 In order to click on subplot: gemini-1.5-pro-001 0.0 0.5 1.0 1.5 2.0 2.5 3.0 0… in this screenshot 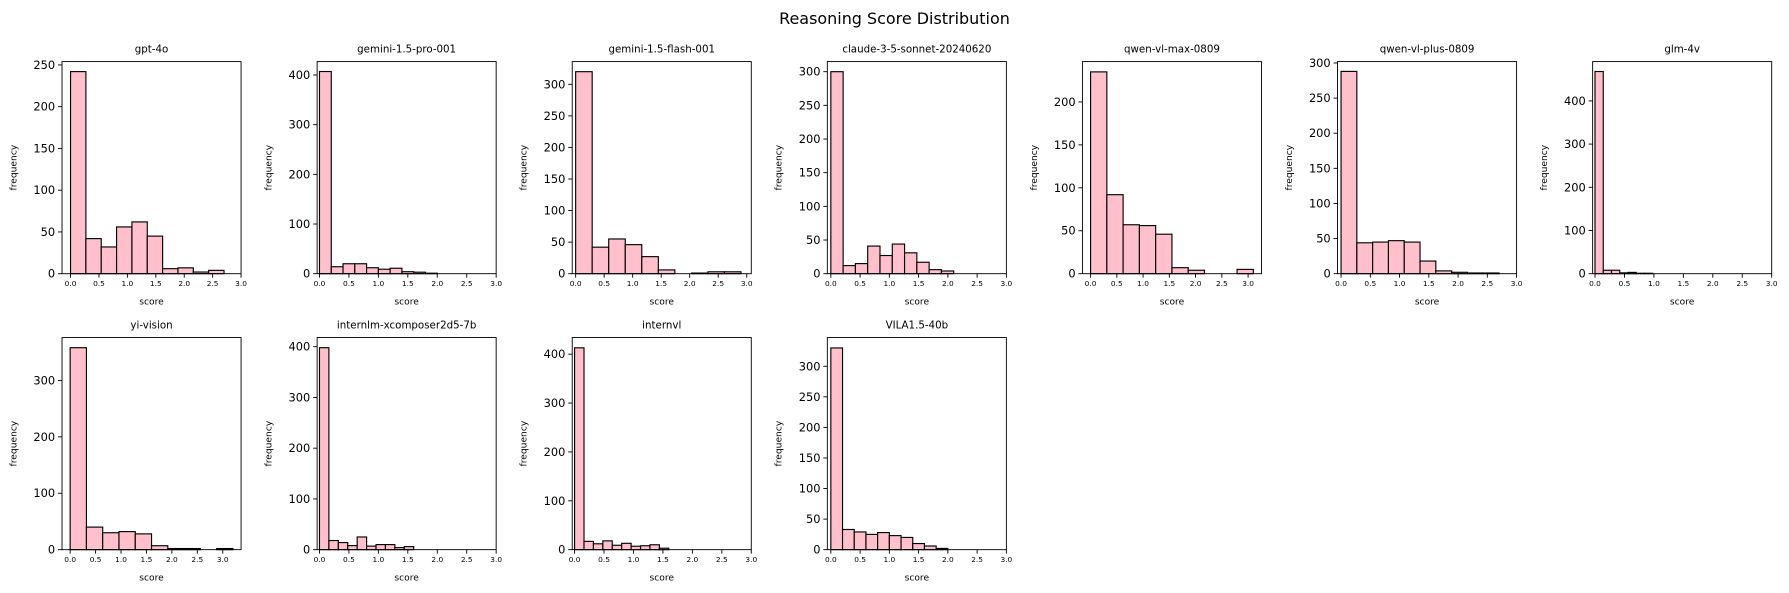, I will do `click(384, 175)`.